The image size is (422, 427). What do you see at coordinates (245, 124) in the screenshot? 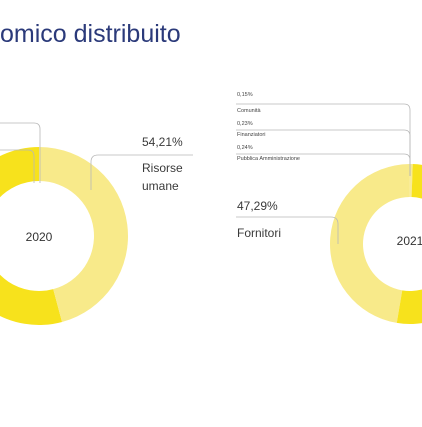
I see `value-label-finanziatori: 0,23%` at bounding box center [245, 124].